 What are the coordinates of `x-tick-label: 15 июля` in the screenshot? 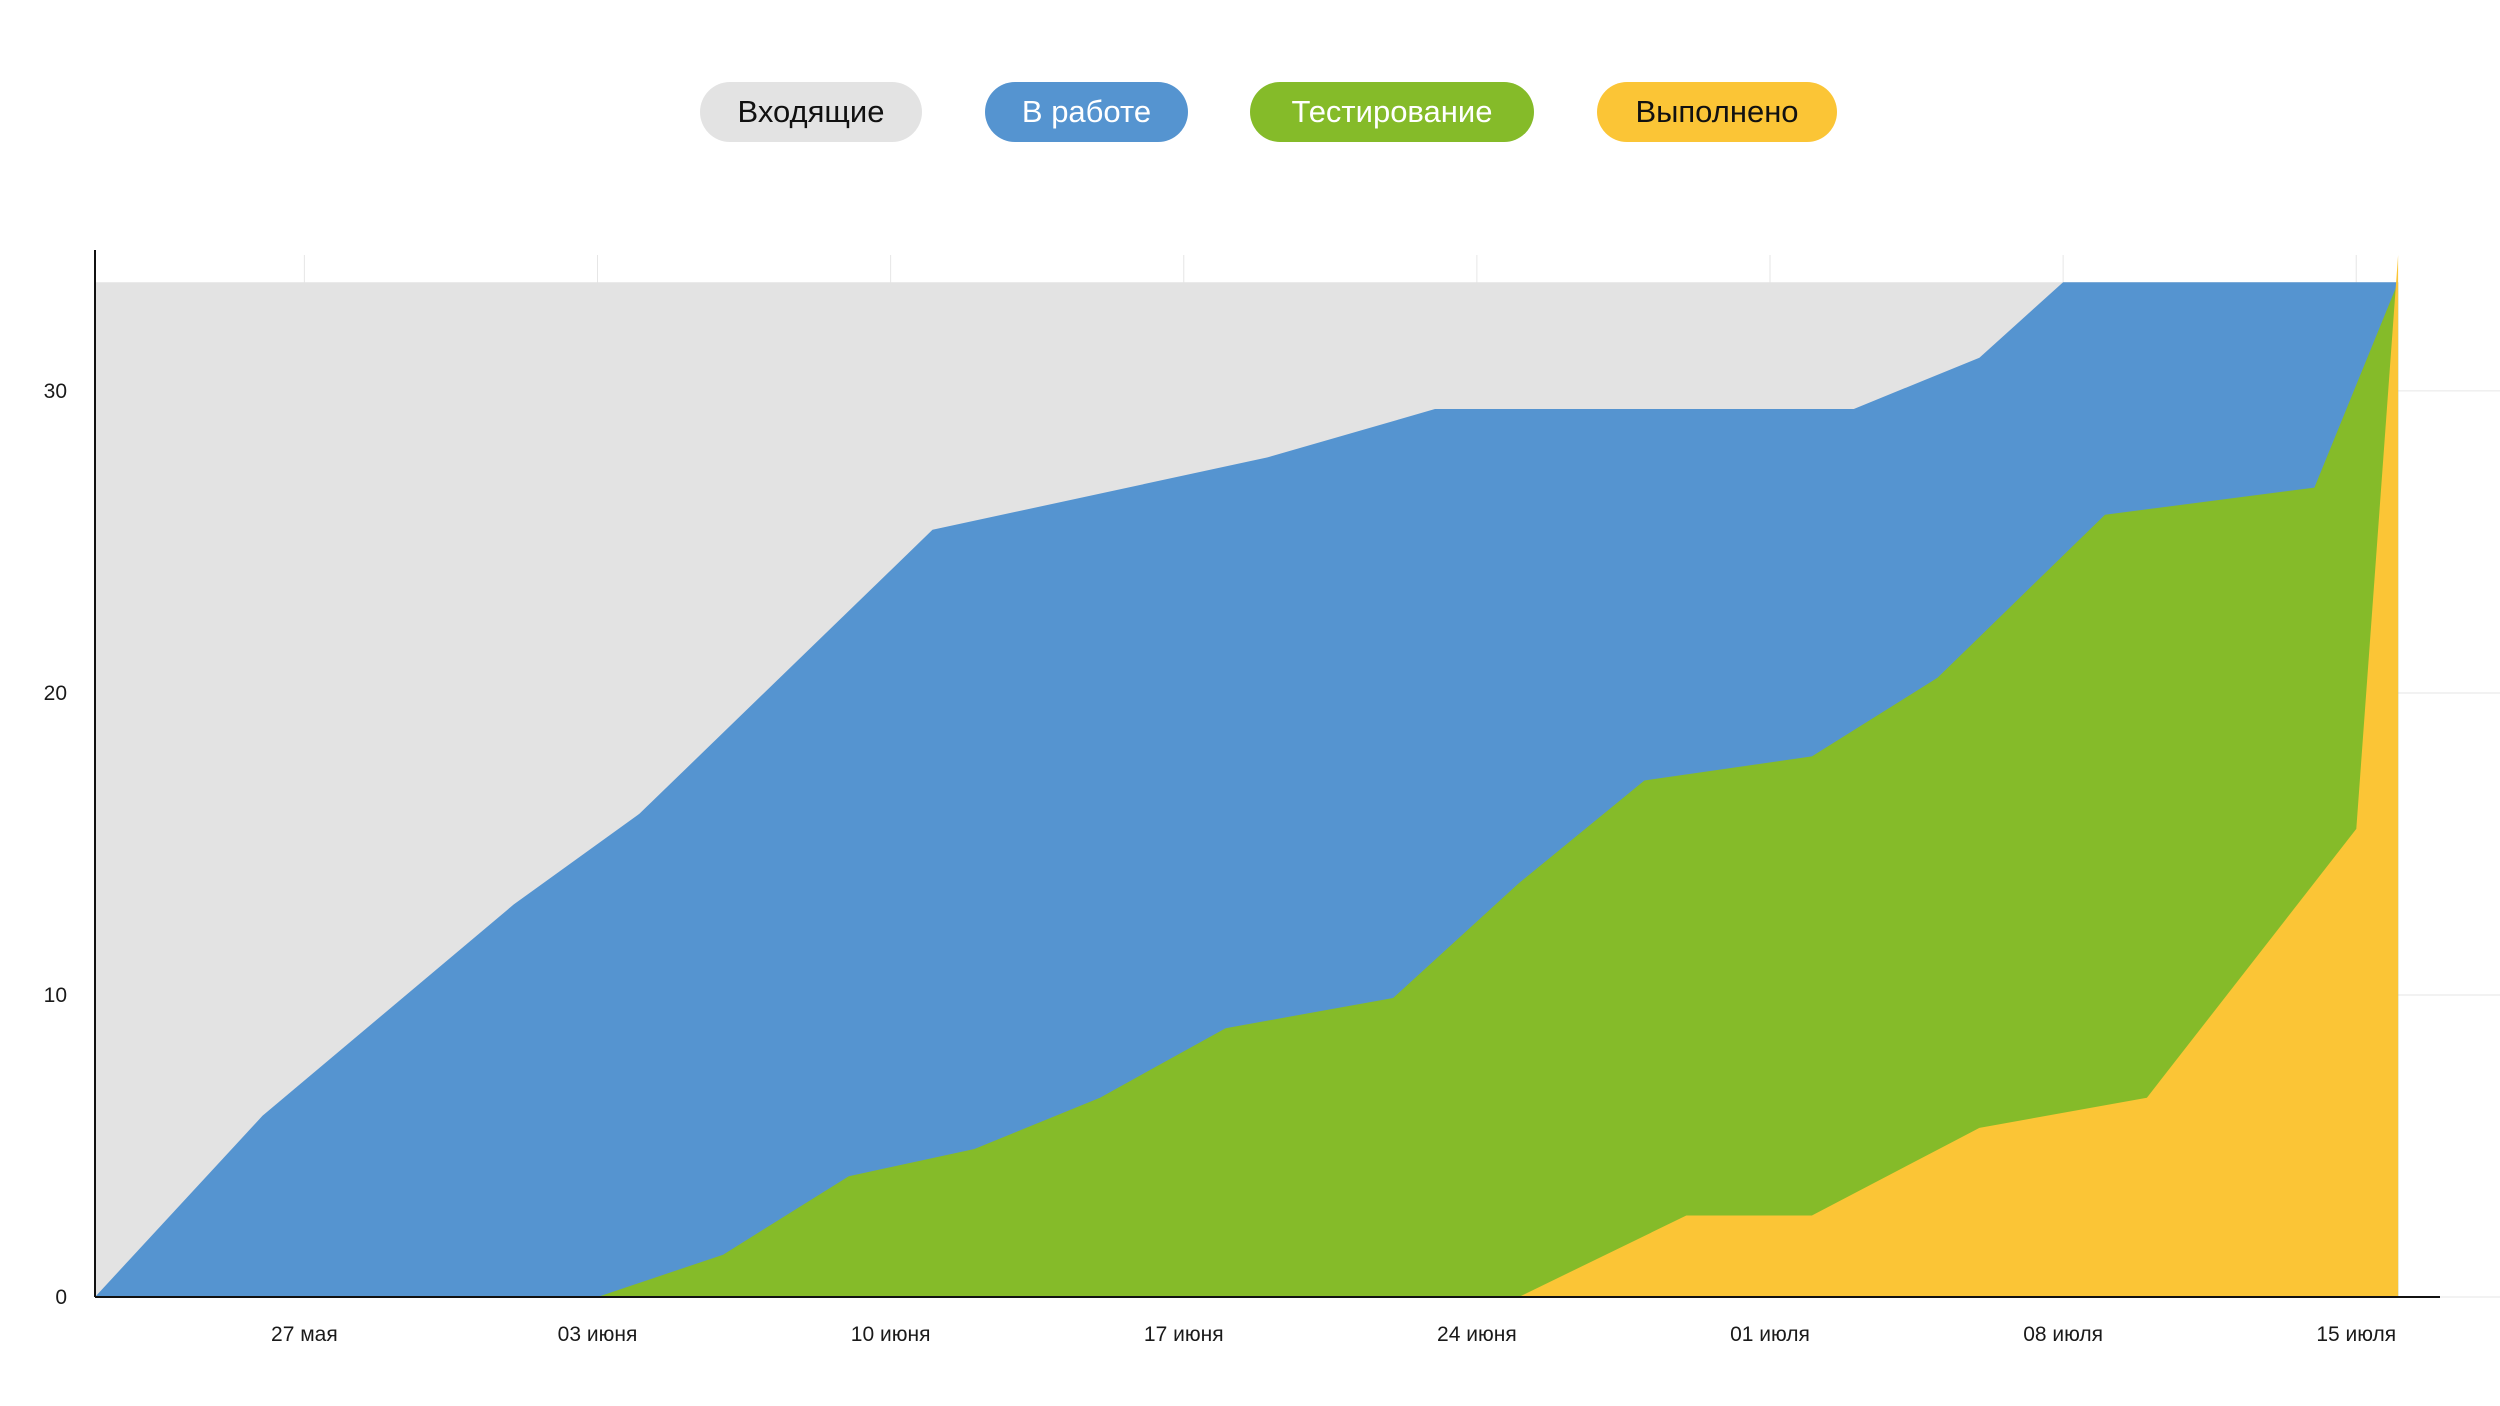 It's located at (2356, 1334).